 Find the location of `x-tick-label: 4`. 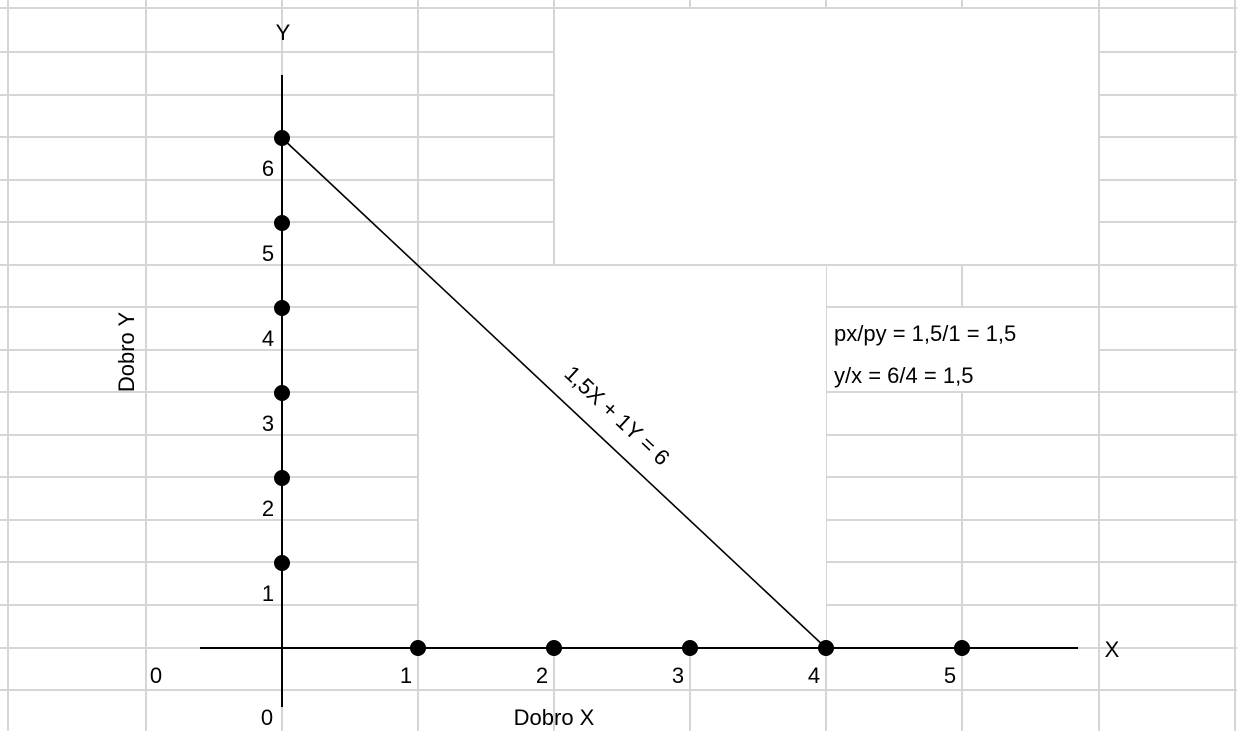

x-tick-label: 4 is located at coordinates (814, 675).